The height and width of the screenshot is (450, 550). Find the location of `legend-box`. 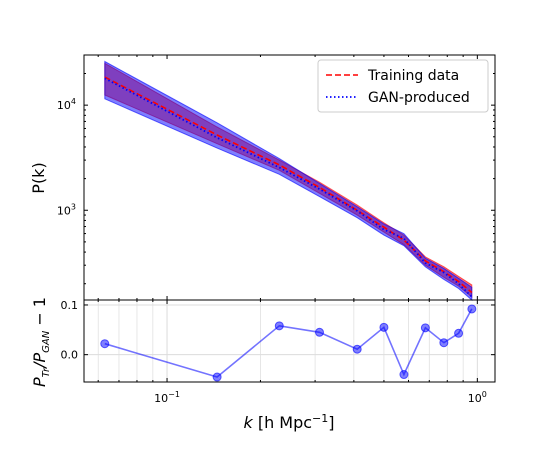

legend-box is located at coordinates (403, 86).